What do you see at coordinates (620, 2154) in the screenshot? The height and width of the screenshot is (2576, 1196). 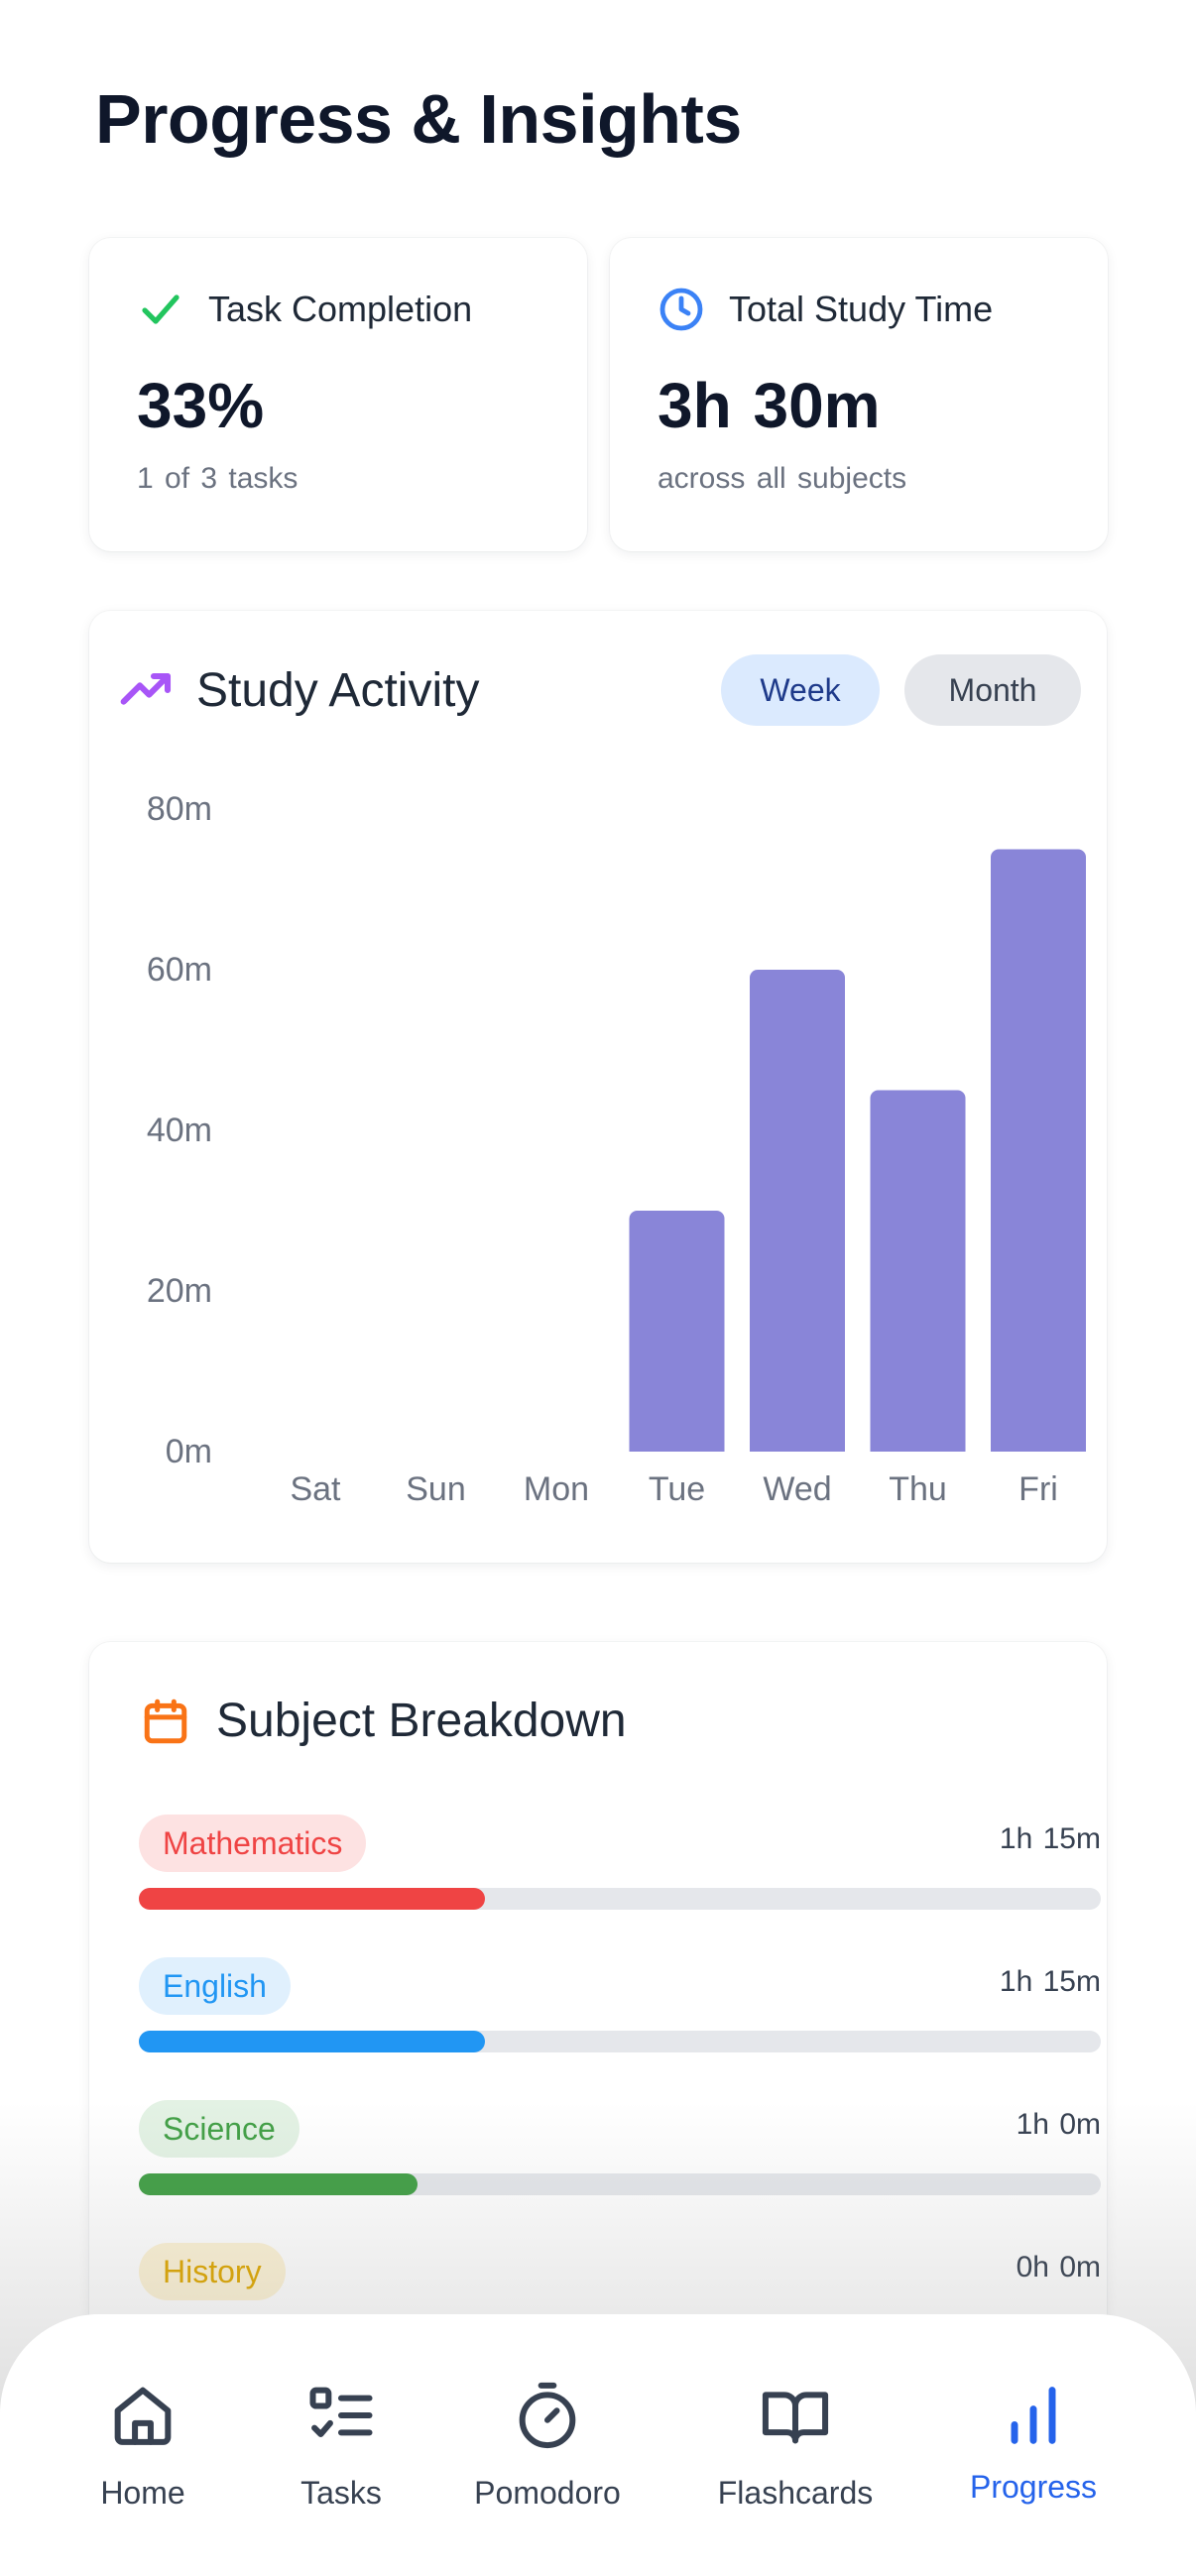 I see `subject-row-science: Science 1h 0m` at bounding box center [620, 2154].